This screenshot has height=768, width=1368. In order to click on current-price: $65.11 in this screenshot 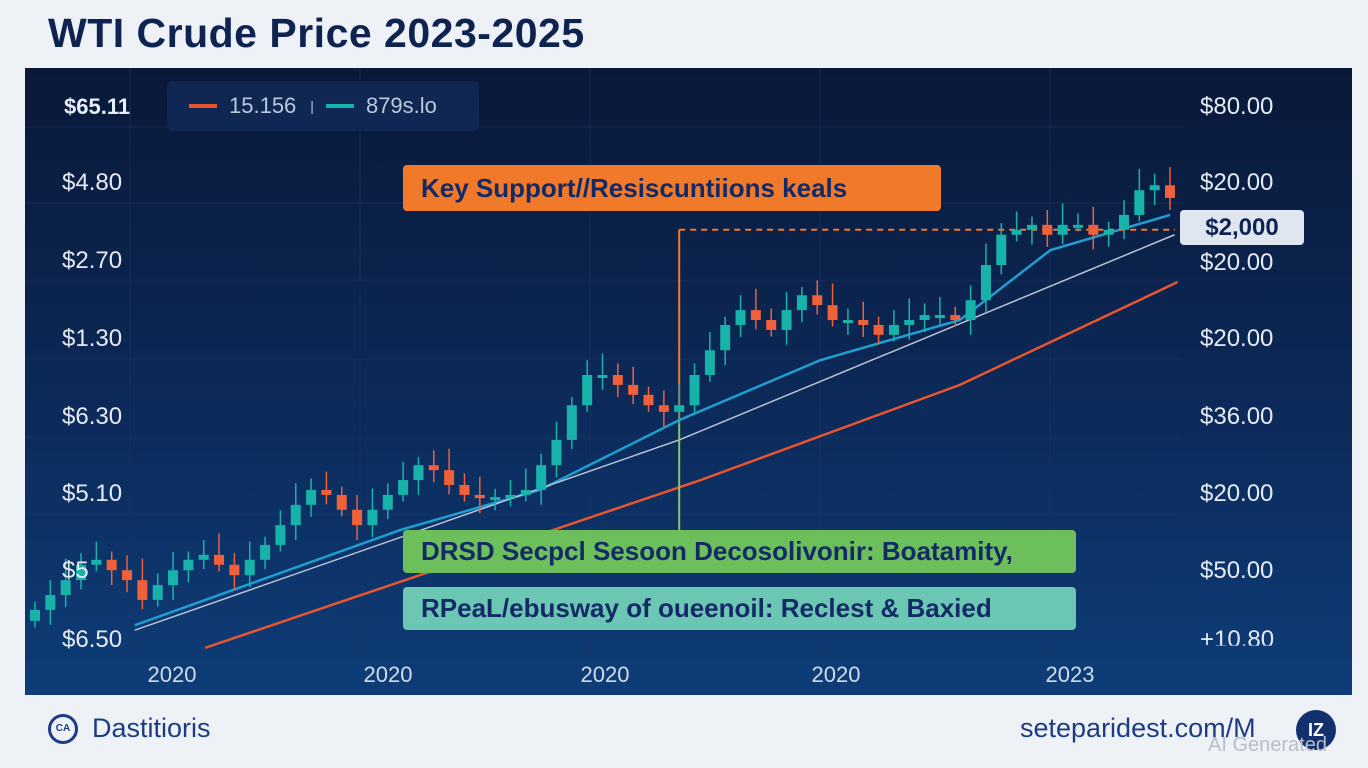, I will do `click(97, 106)`.